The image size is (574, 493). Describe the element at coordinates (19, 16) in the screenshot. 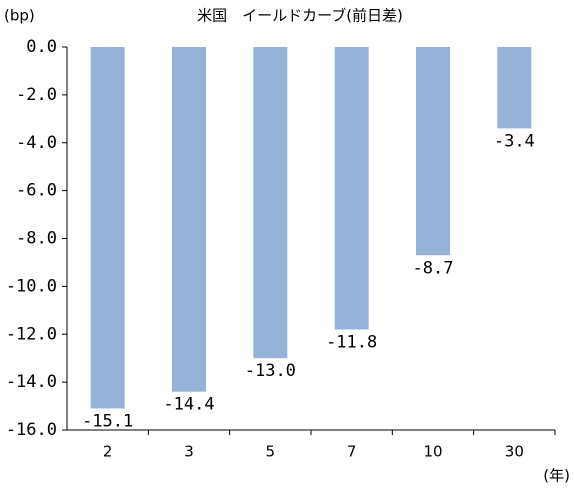

I see `y-axis-label: (bp)` at that location.